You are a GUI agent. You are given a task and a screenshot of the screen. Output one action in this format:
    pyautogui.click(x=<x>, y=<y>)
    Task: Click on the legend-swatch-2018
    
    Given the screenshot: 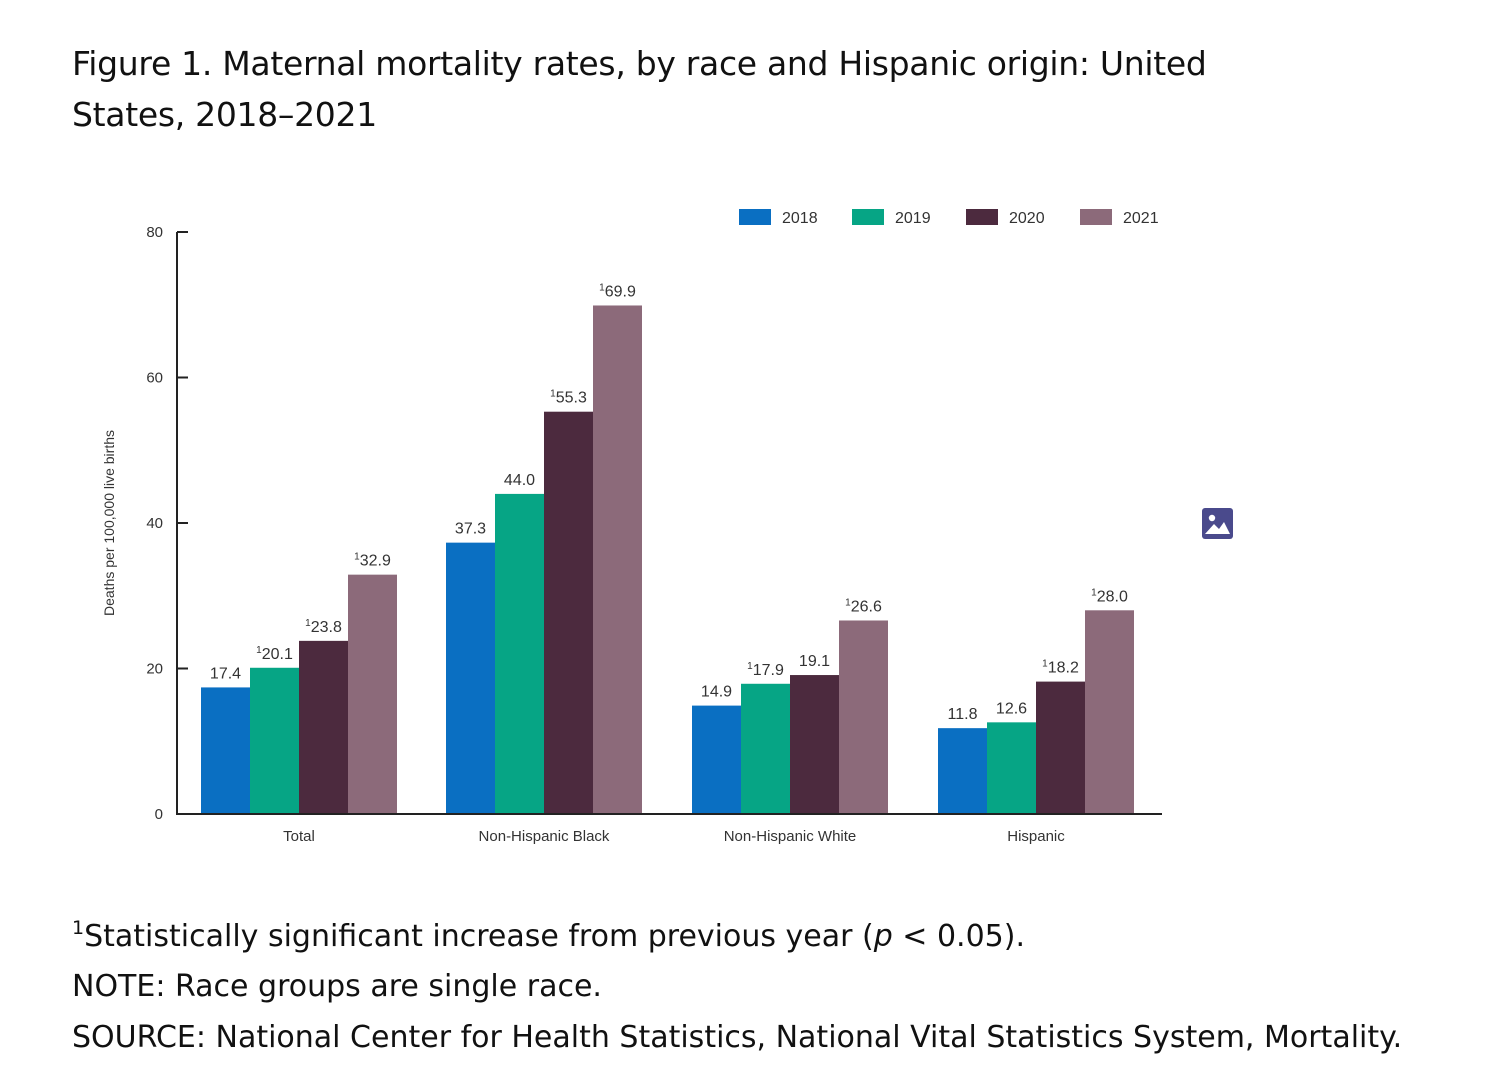 What is the action you would take?
    pyautogui.click(x=755, y=217)
    